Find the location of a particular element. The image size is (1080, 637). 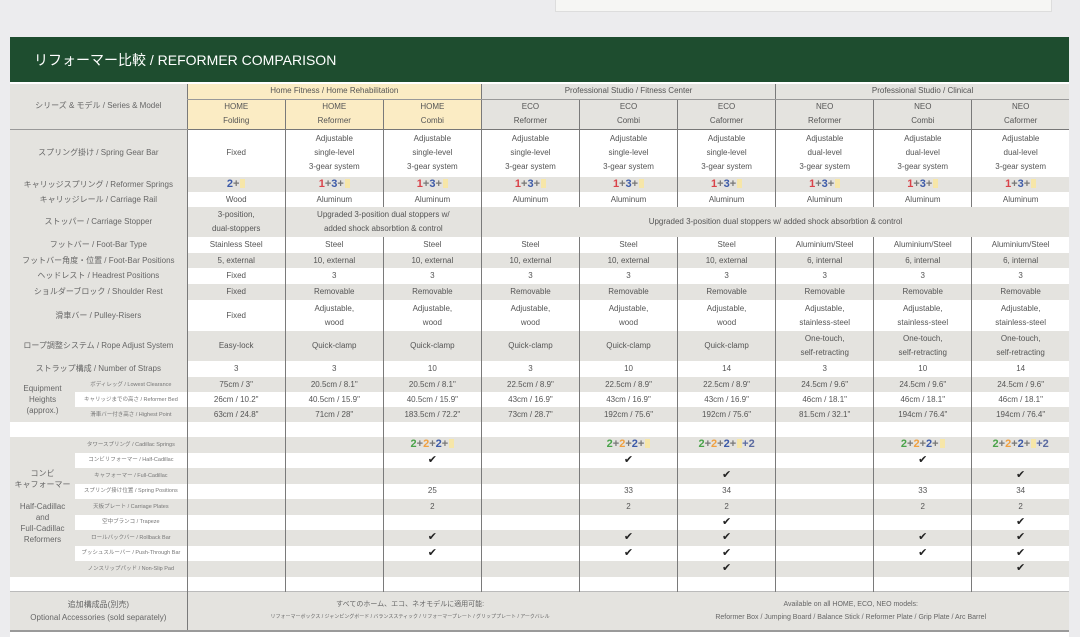

spec-cell: 43cm / 16.9" is located at coordinates (726, 399).